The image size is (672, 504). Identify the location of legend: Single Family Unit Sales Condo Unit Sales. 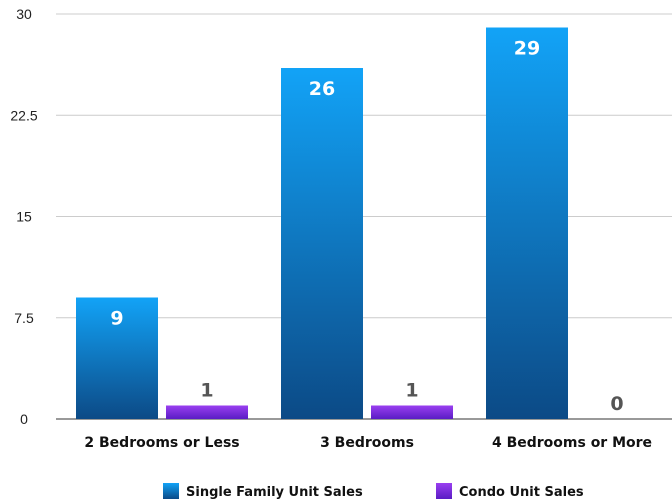
(373, 491).